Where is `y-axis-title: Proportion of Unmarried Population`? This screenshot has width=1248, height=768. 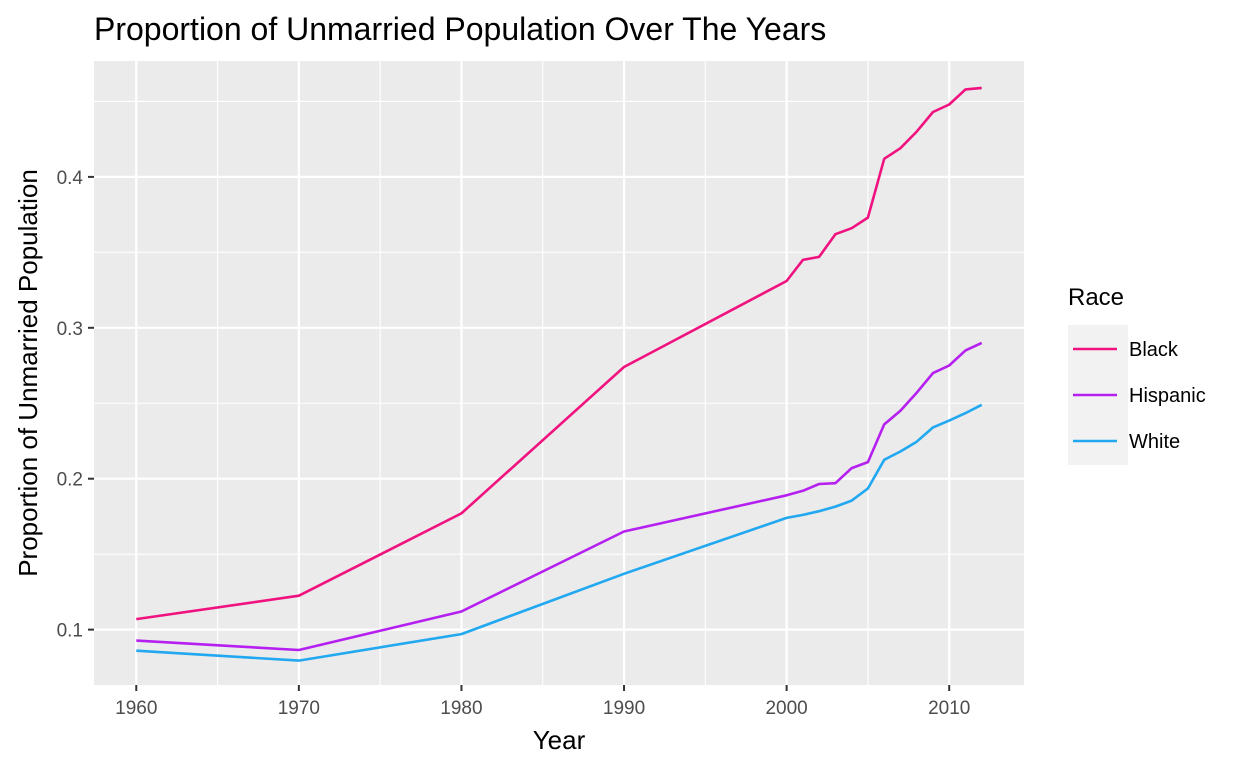 y-axis-title: Proportion of Unmarried Population is located at coordinates (28, 373).